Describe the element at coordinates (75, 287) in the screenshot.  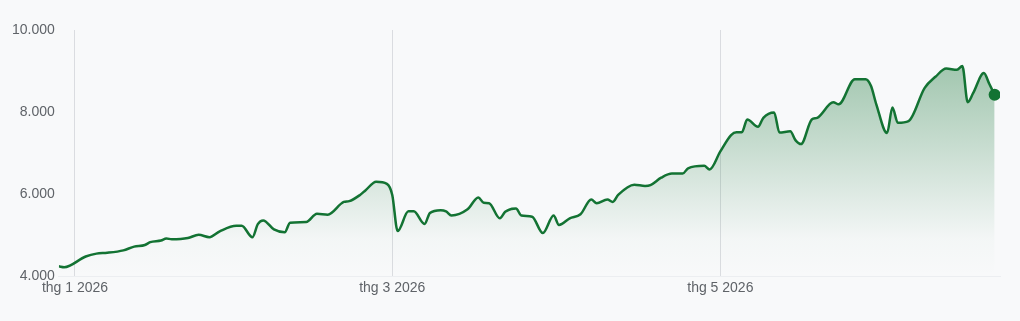
I see `x-tick-label: thg 1 2026` at that location.